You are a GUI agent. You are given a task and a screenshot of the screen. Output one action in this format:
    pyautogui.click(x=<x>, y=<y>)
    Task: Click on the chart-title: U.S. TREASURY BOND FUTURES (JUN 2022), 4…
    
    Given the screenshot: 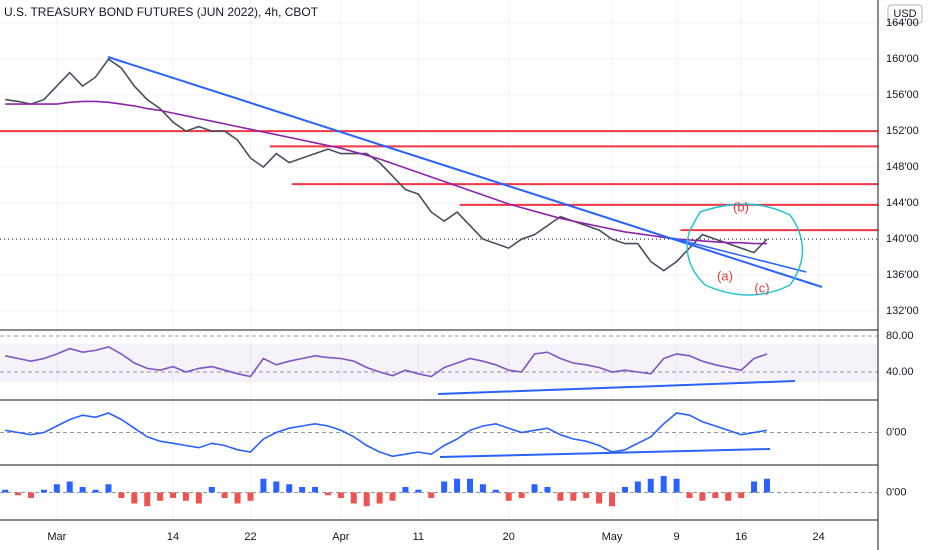 What is the action you would take?
    pyautogui.click(x=161, y=12)
    